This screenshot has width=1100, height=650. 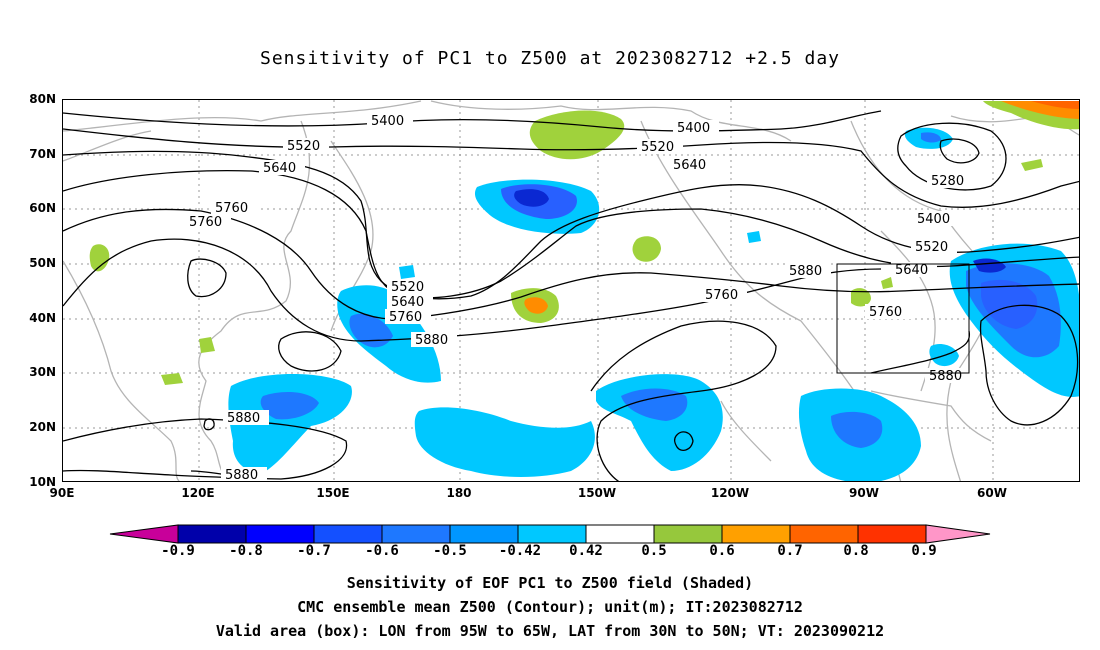 What do you see at coordinates (730, 493) in the screenshot?
I see `lon-label-120w: 120W` at bounding box center [730, 493].